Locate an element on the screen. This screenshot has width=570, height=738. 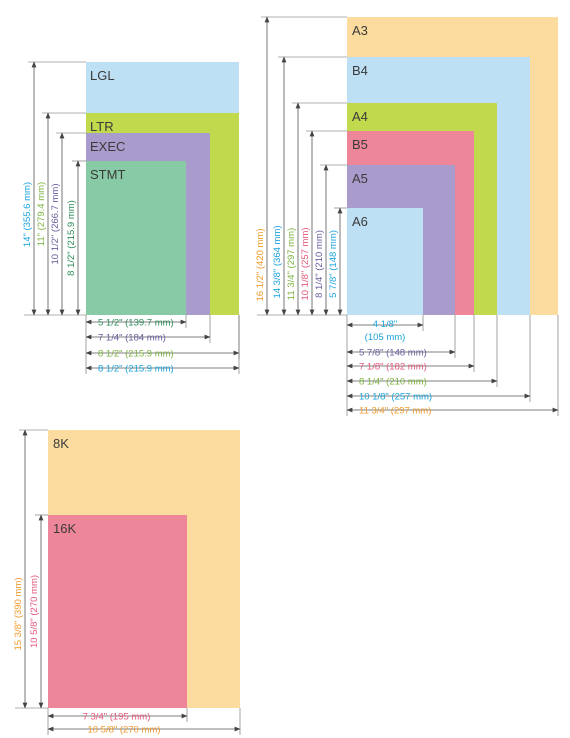
width-label: 7 1/8" (182 mm) is located at coordinates (393, 367).